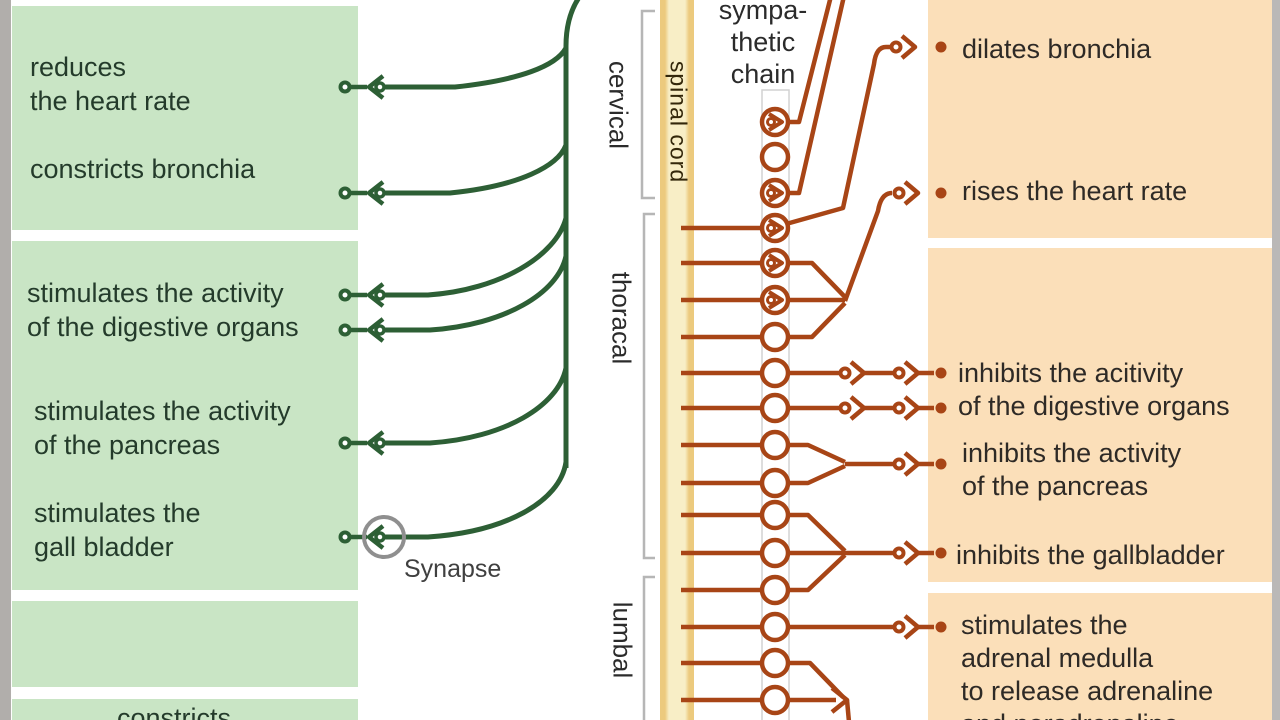 This screenshot has height=720, width=1280. What do you see at coordinates (1072, 469) in the screenshot?
I see `sympathetic-label-pancreas: inhibits the activity of the pancreas` at bounding box center [1072, 469].